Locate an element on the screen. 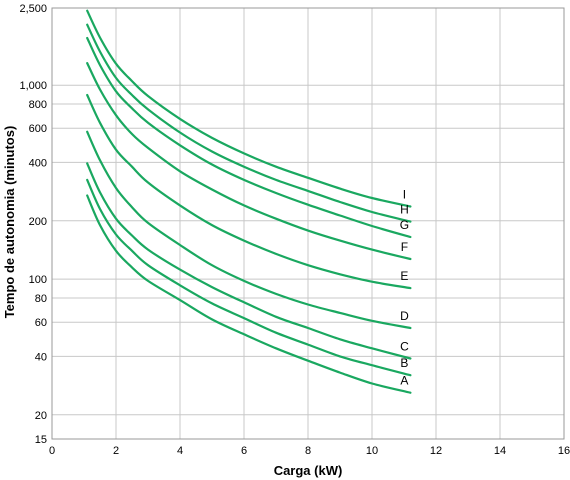 The height and width of the screenshot is (480, 570). y-tick-labels: 15 20 40 60 80 100 200 400 600 800 1,000 2,500 is located at coordinates (33, 224).